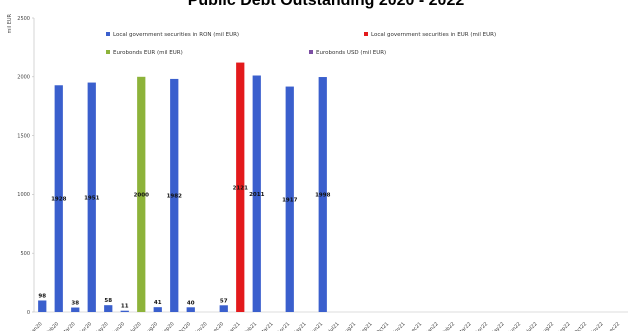 The width and height of the screenshot is (633, 331). Describe the element at coordinates (250, 326) in the screenshot. I see `x-tick-label: Feb21` at that location.